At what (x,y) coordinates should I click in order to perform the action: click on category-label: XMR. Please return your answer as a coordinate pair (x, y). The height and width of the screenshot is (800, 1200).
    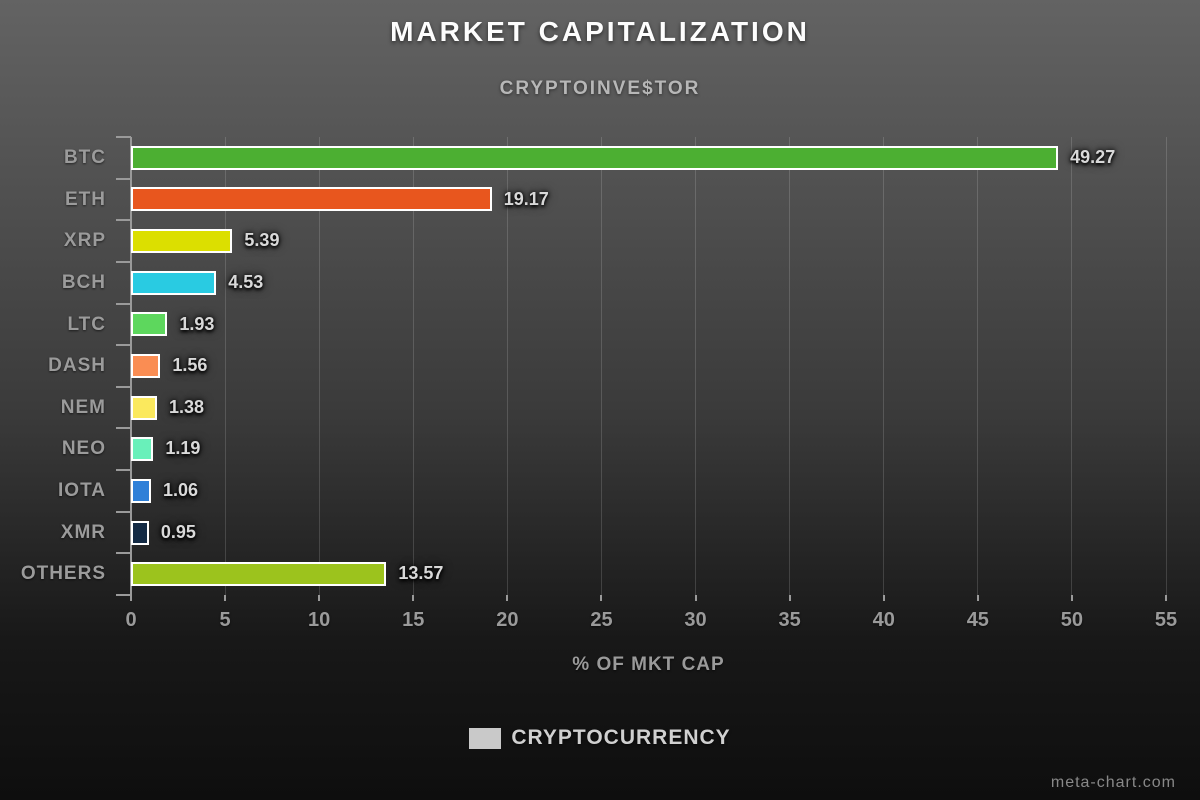
    Looking at the image, I should click on (83, 532).